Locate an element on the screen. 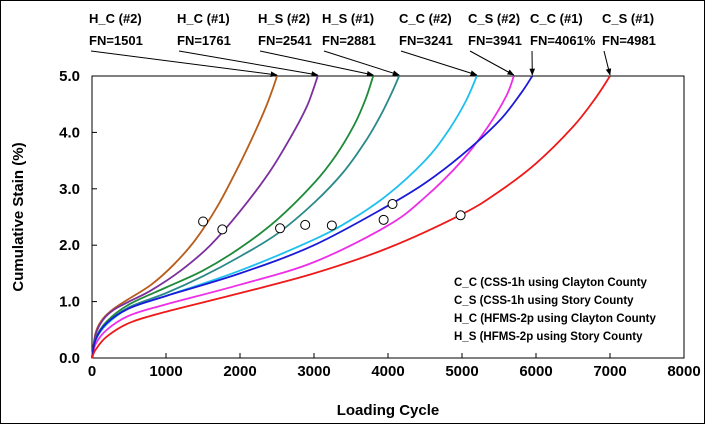 This screenshot has height=424, width=705. annotation-fn-4: FN=3241 is located at coordinates (426, 40).